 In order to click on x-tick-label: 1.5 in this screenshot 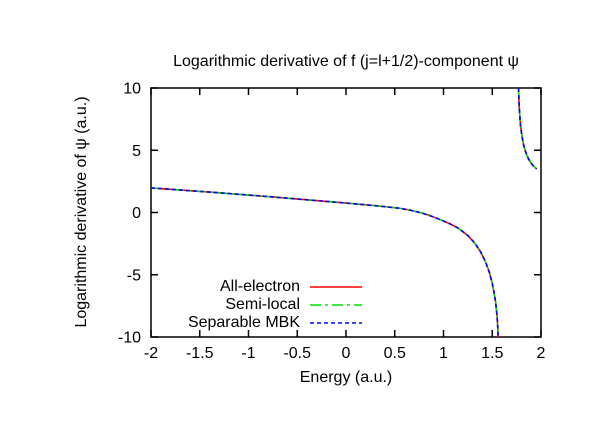, I will do `click(492, 353)`.